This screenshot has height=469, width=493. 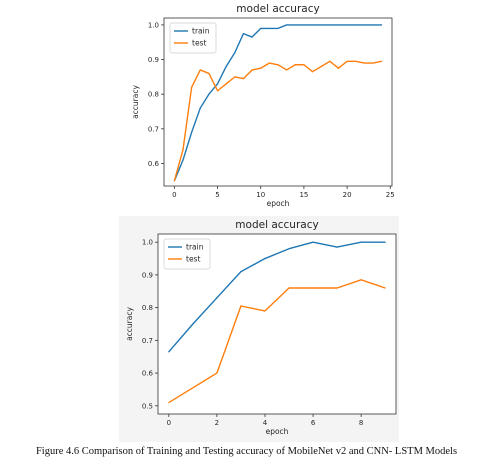 What do you see at coordinates (277, 9) in the screenshot?
I see `chart1-title: model accuracy` at bounding box center [277, 9].